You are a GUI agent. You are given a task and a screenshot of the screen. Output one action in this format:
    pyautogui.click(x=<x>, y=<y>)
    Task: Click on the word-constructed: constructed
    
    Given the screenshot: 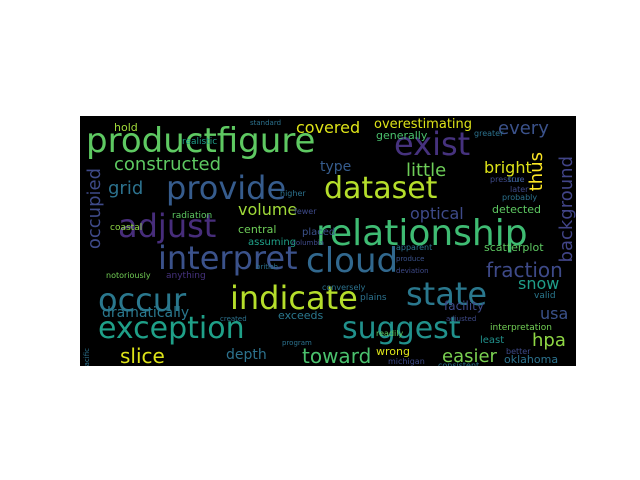 What is the action you would take?
    pyautogui.click(x=168, y=164)
    